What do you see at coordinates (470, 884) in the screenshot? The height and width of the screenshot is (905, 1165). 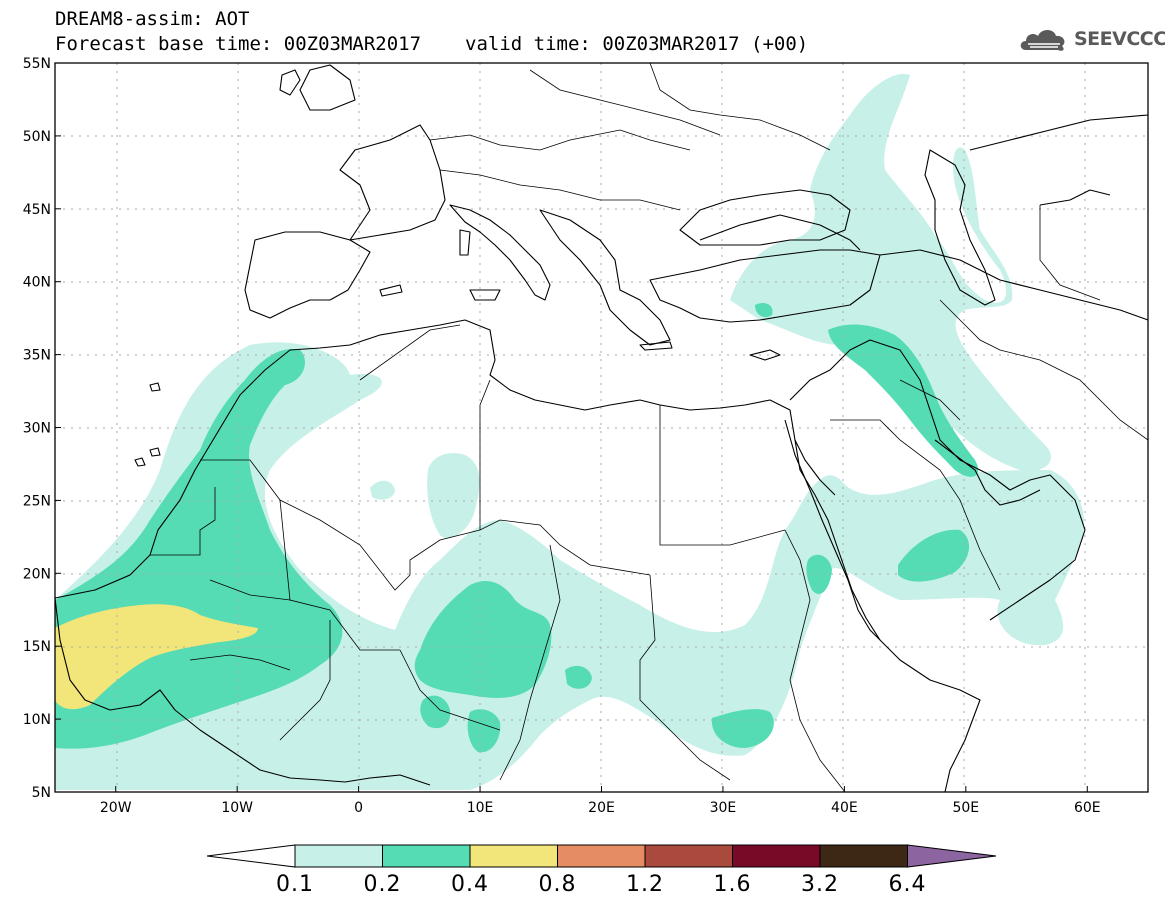 I see `colorbar-level-label: 0.4` at bounding box center [470, 884].